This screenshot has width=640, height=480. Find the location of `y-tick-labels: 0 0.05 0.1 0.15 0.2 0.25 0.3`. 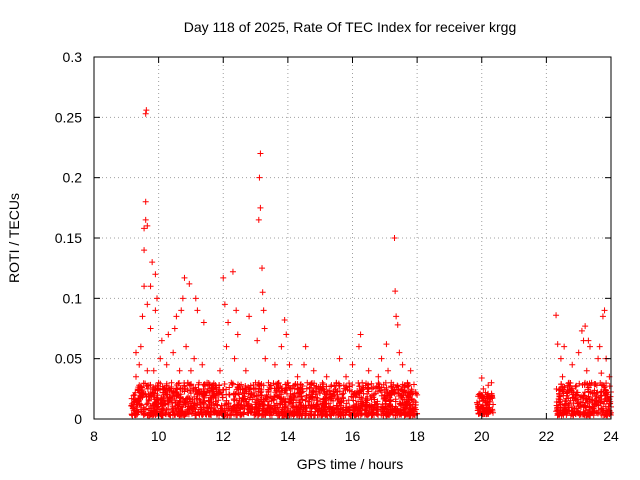

y-tick-labels: 0 0.05 0.1 0.15 0.2 0.25 0.3 is located at coordinates (68, 238).